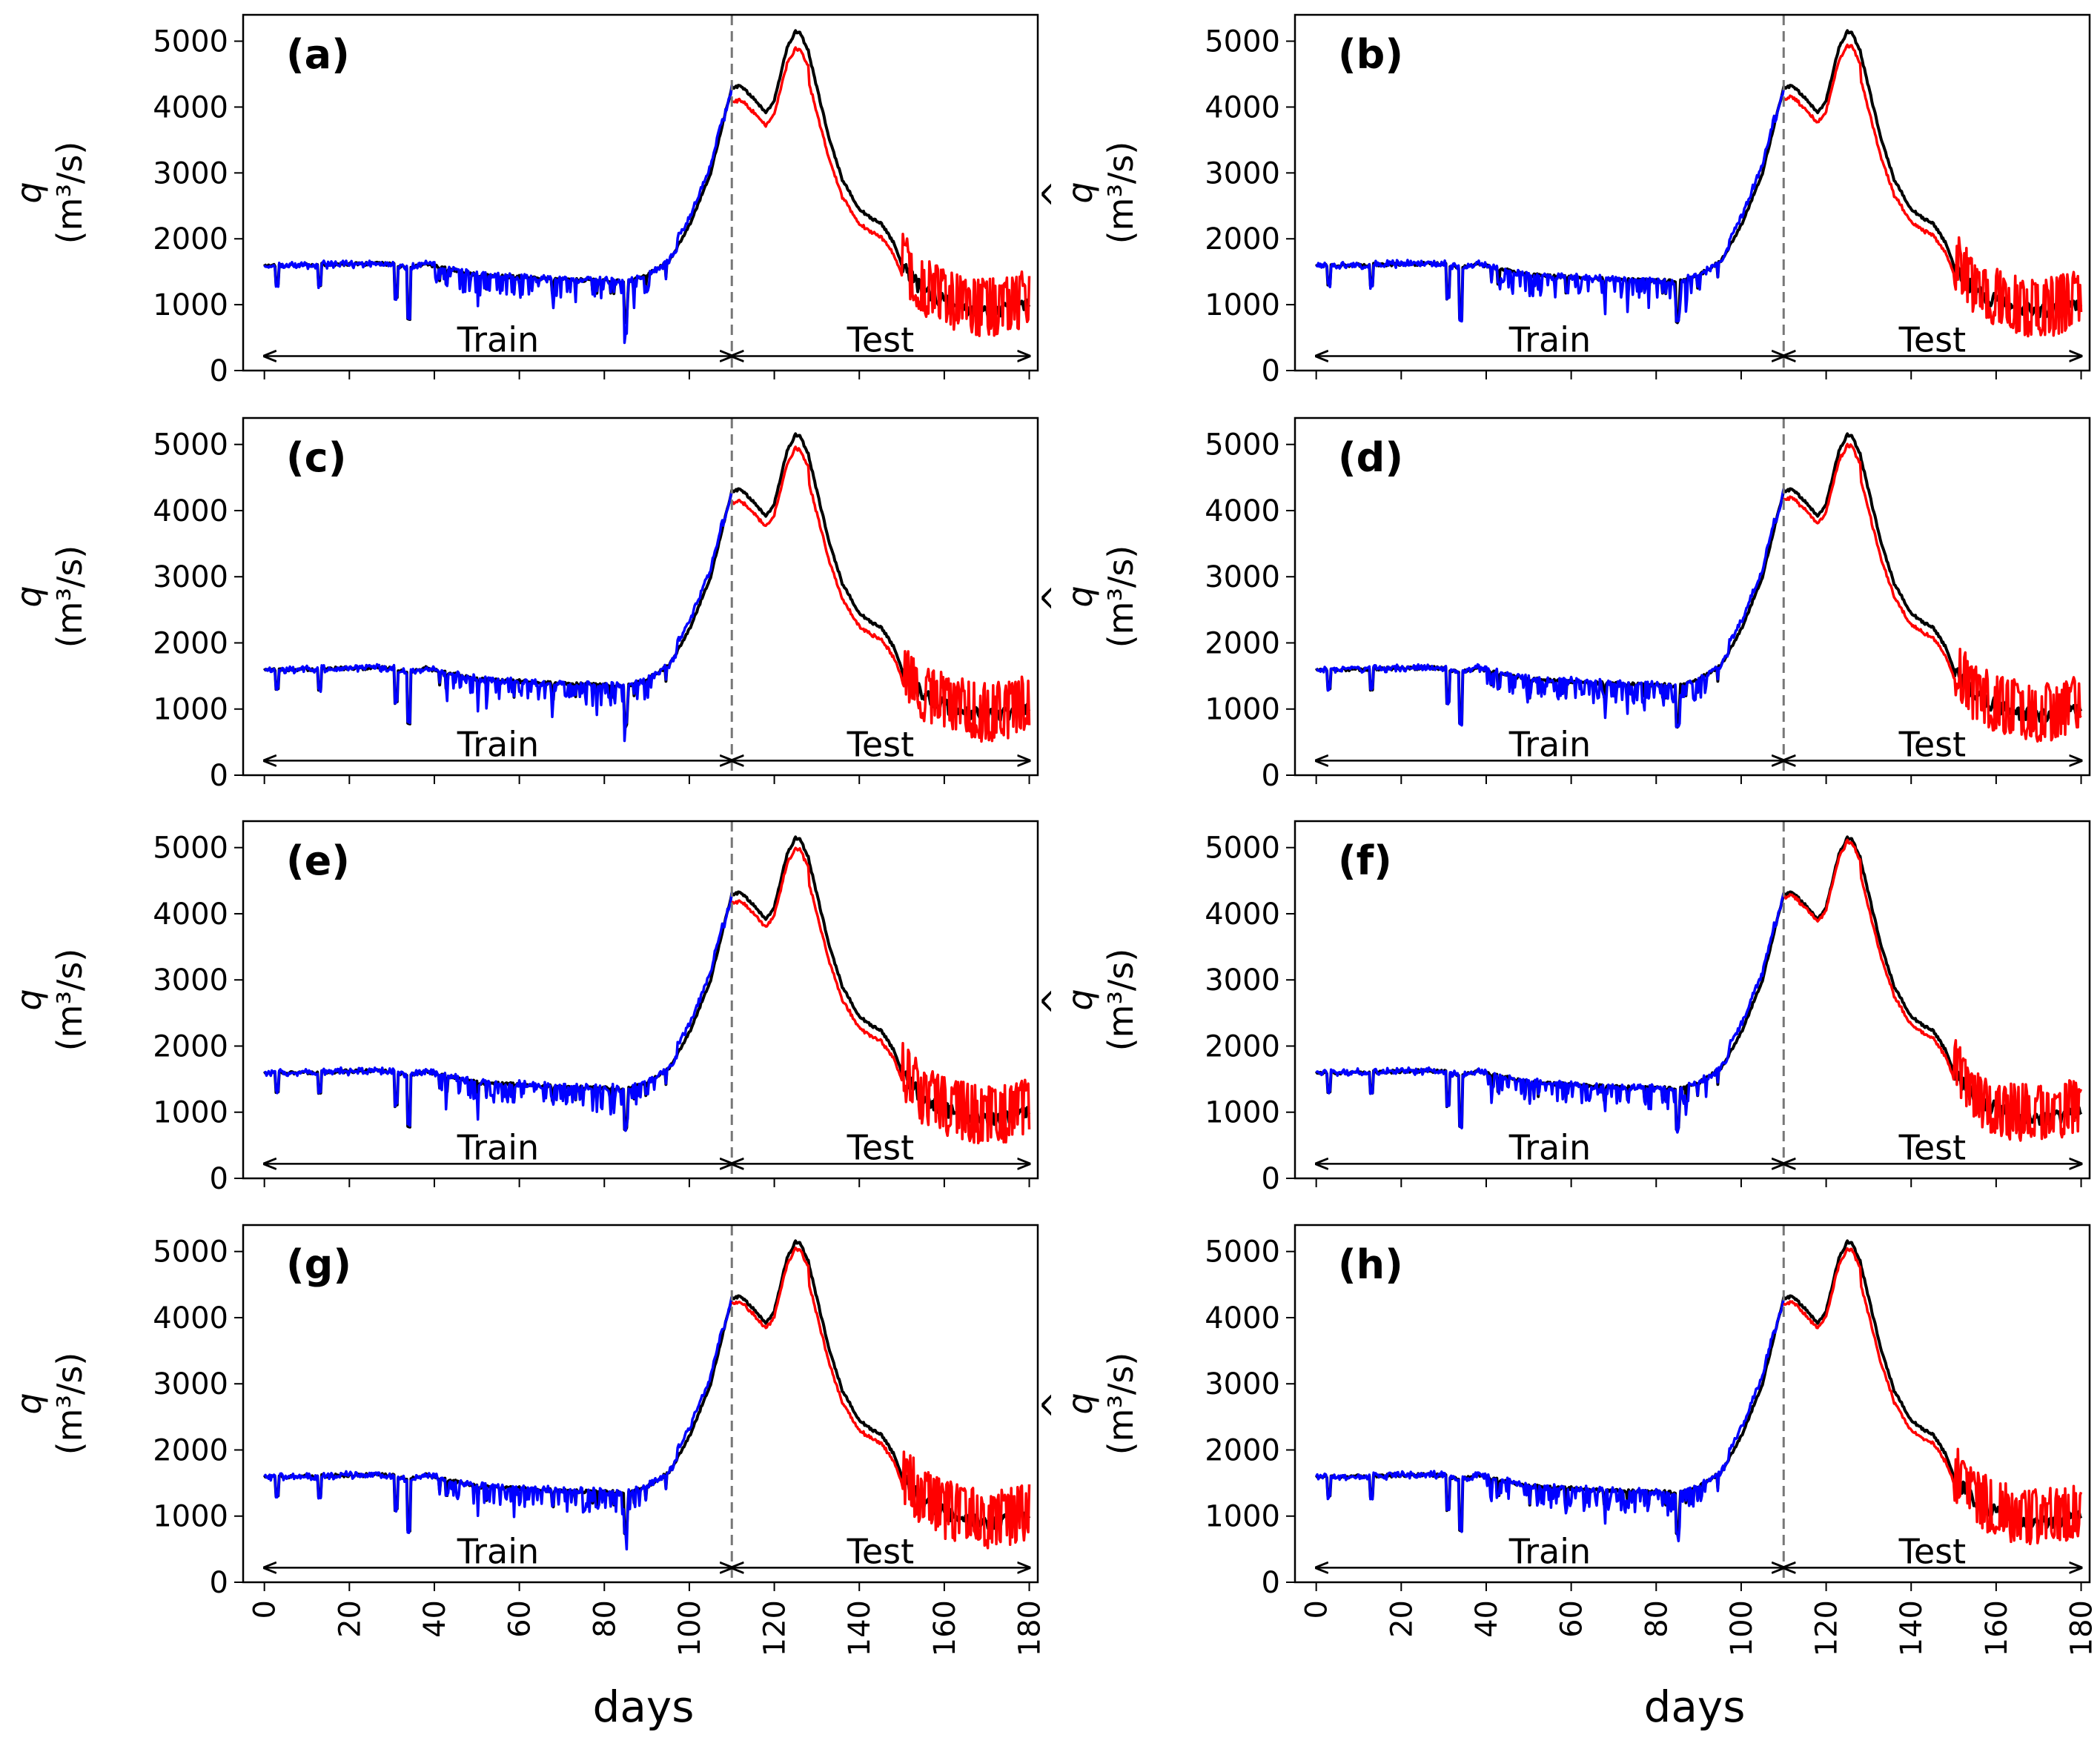  I want to click on panel-label: (h), so click(1370, 1264).